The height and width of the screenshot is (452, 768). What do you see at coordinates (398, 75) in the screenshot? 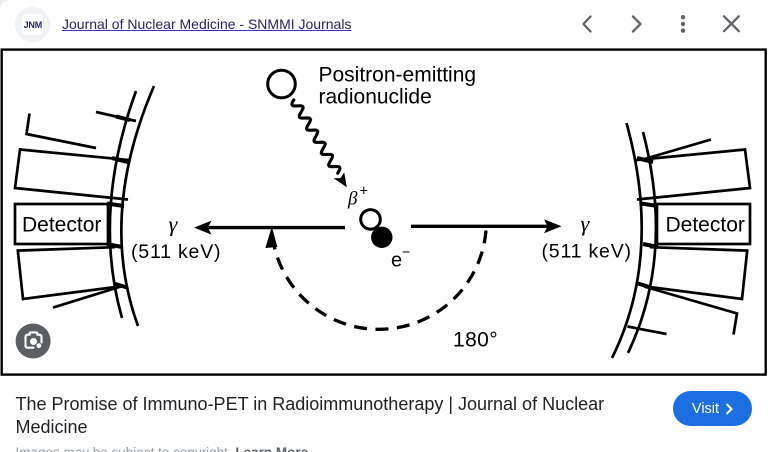
I see `svg-text: Positron-emitting` at bounding box center [398, 75].